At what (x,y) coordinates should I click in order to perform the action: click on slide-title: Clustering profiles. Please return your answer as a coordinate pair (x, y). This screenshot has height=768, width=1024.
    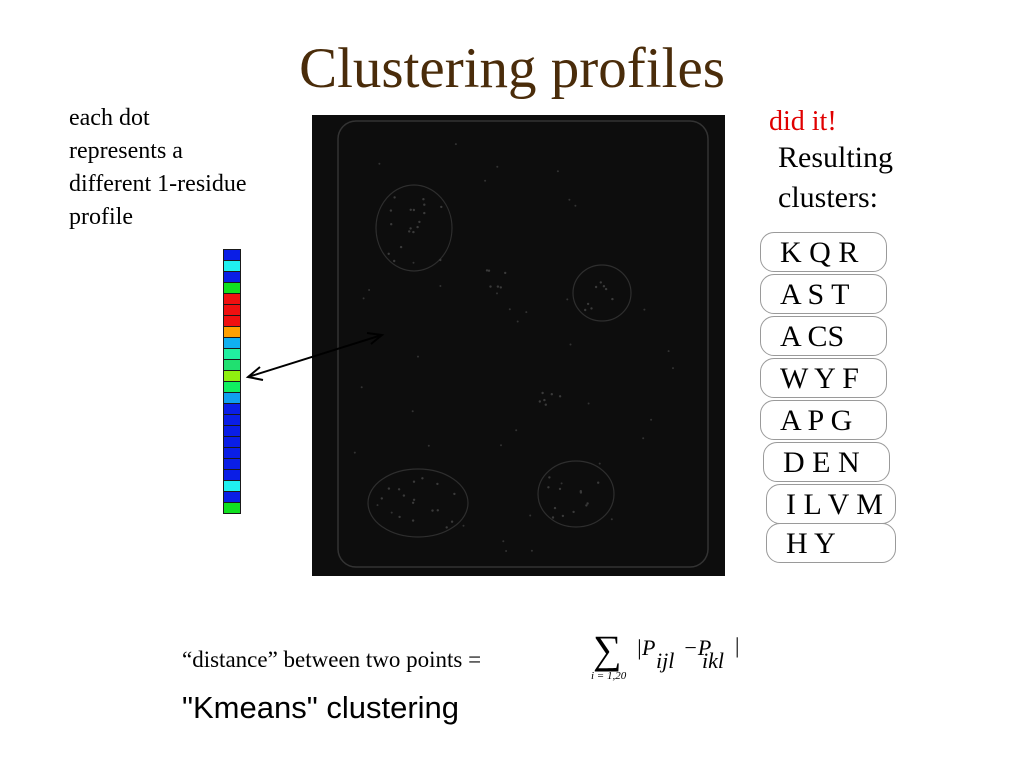
    Looking at the image, I should click on (512, 68).